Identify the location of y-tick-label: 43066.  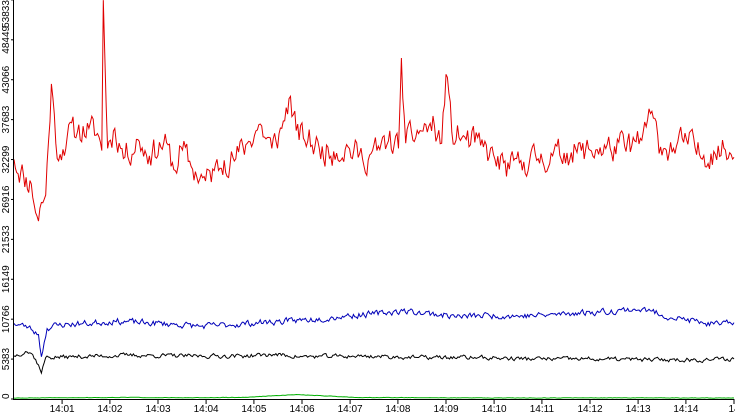
(6, 79).